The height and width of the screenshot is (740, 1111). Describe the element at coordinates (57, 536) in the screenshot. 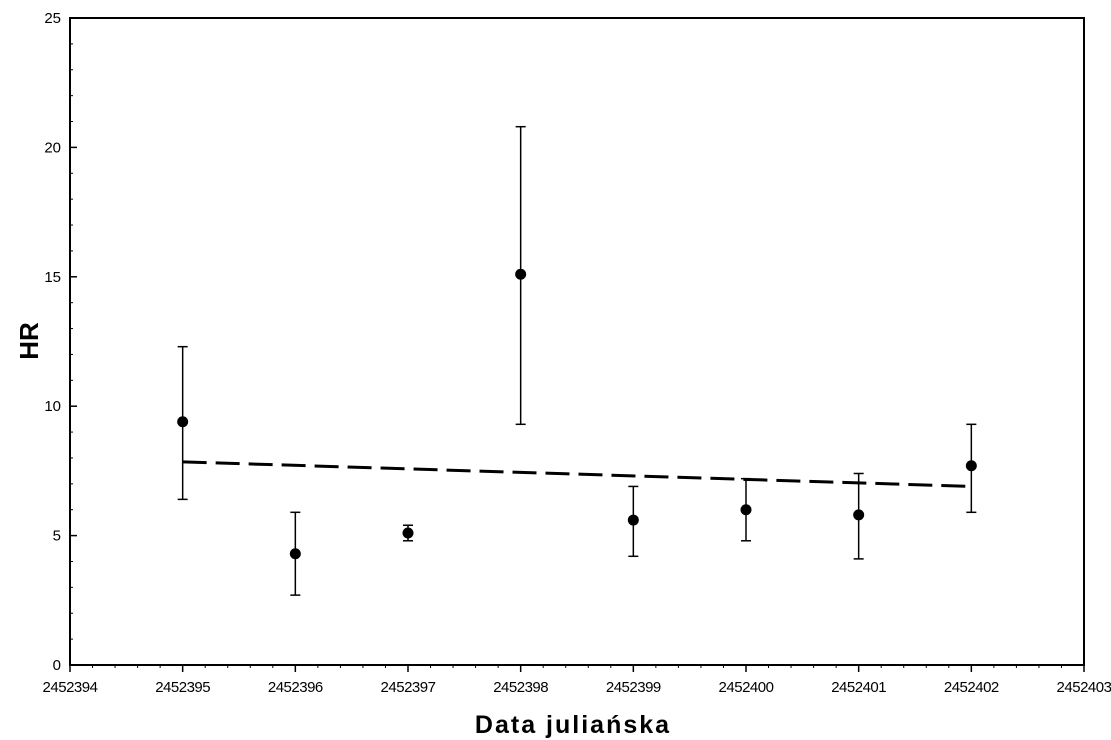

I see `y-tick-label: 5` at that location.